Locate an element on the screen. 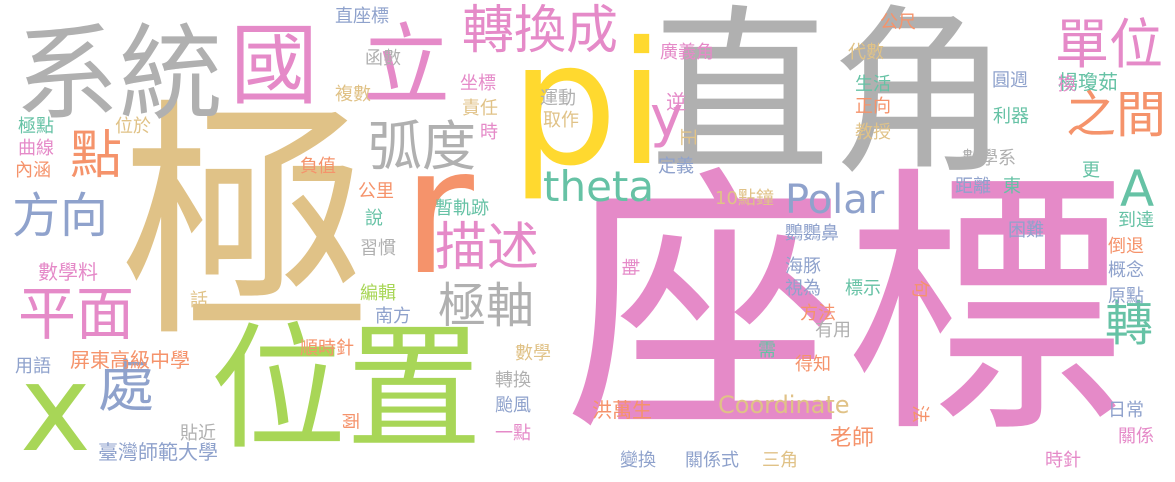 This screenshot has width=1175, height=482. word: 廣義角 is located at coordinates (687, 52).